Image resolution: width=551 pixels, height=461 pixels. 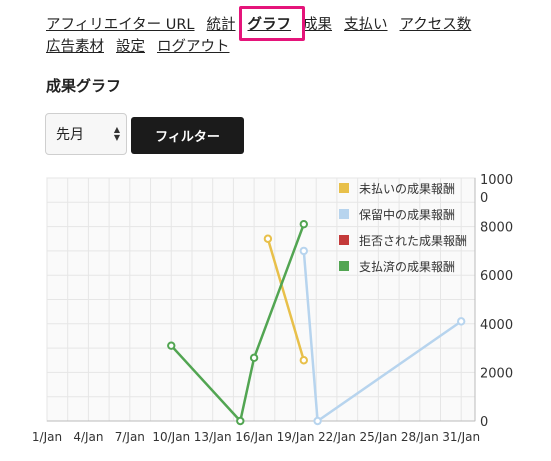 What do you see at coordinates (496, 228) in the screenshot?
I see `y-tick-label: 8000` at bounding box center [496, 228].